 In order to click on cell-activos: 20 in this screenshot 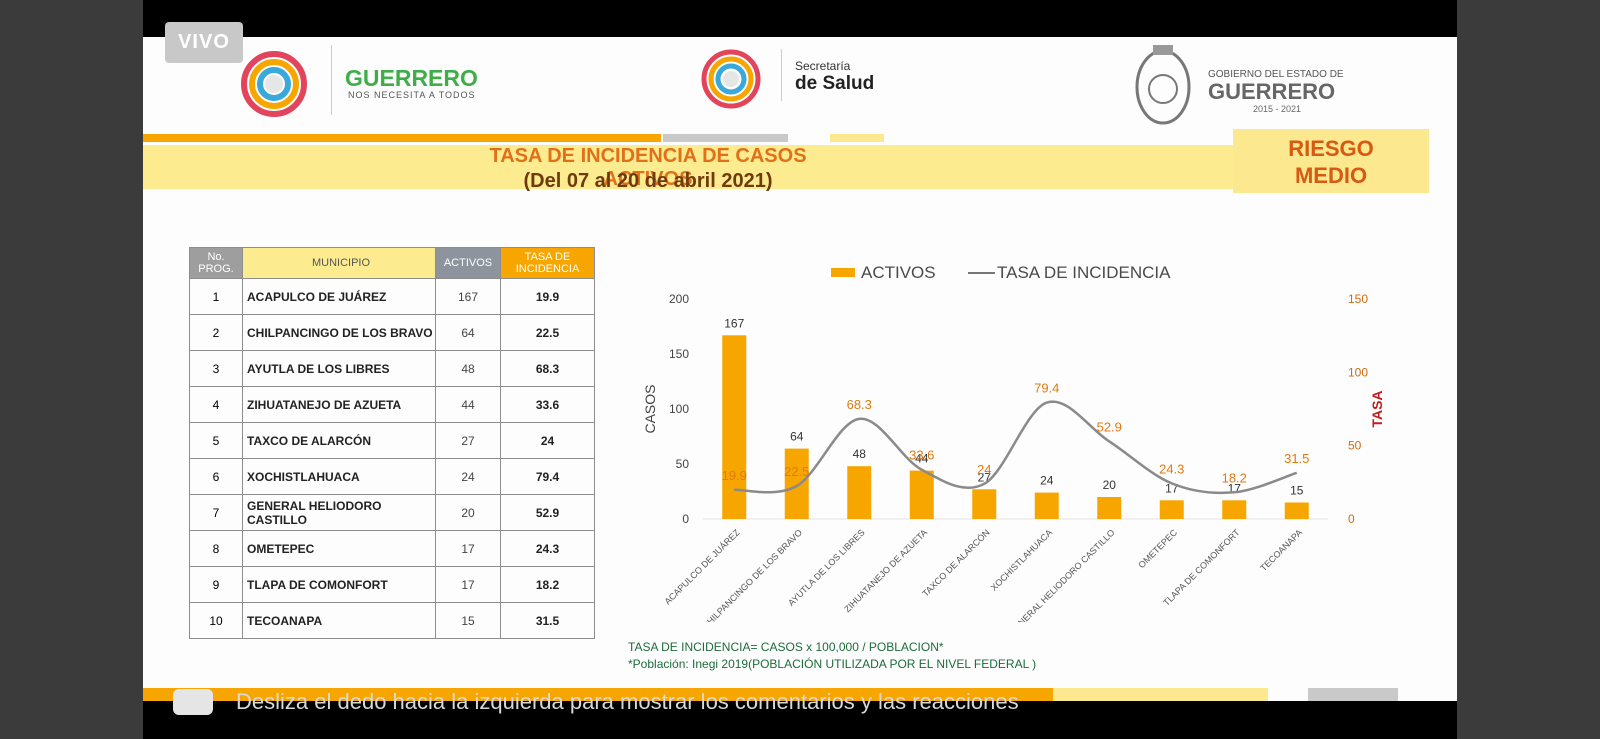, I will do `click(468, 512)`.